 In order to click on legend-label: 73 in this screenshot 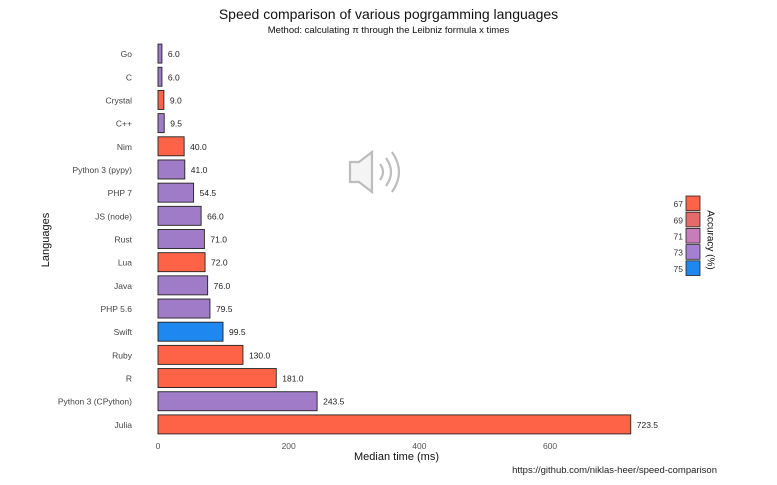, I will do `click(679, 253)`.